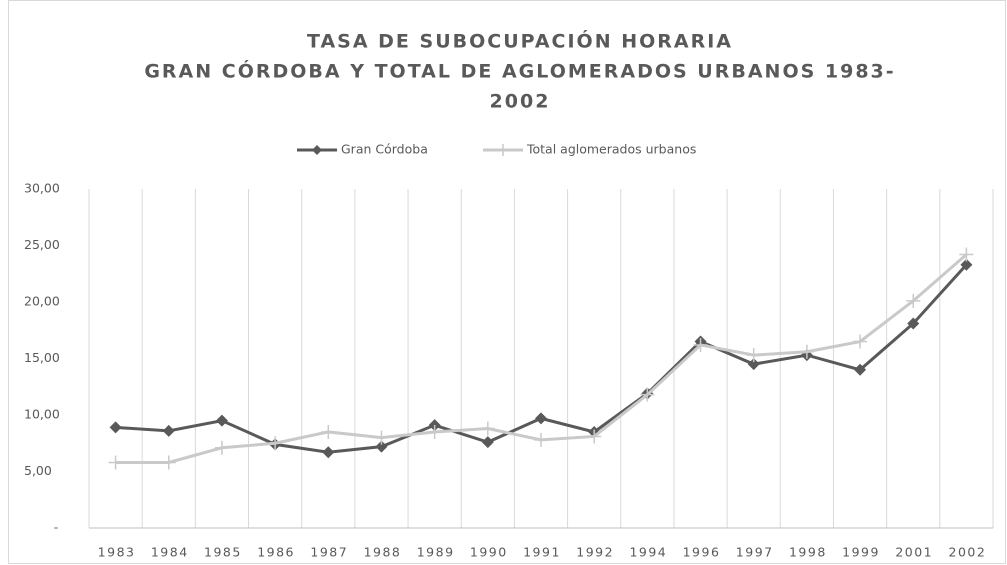 The width and height of the screenshot is (1007, 565). What do you see at coordinates (861, 552) in the screenshot?
I see `x-tick-label: 1999` at bounding box center [861, 552].